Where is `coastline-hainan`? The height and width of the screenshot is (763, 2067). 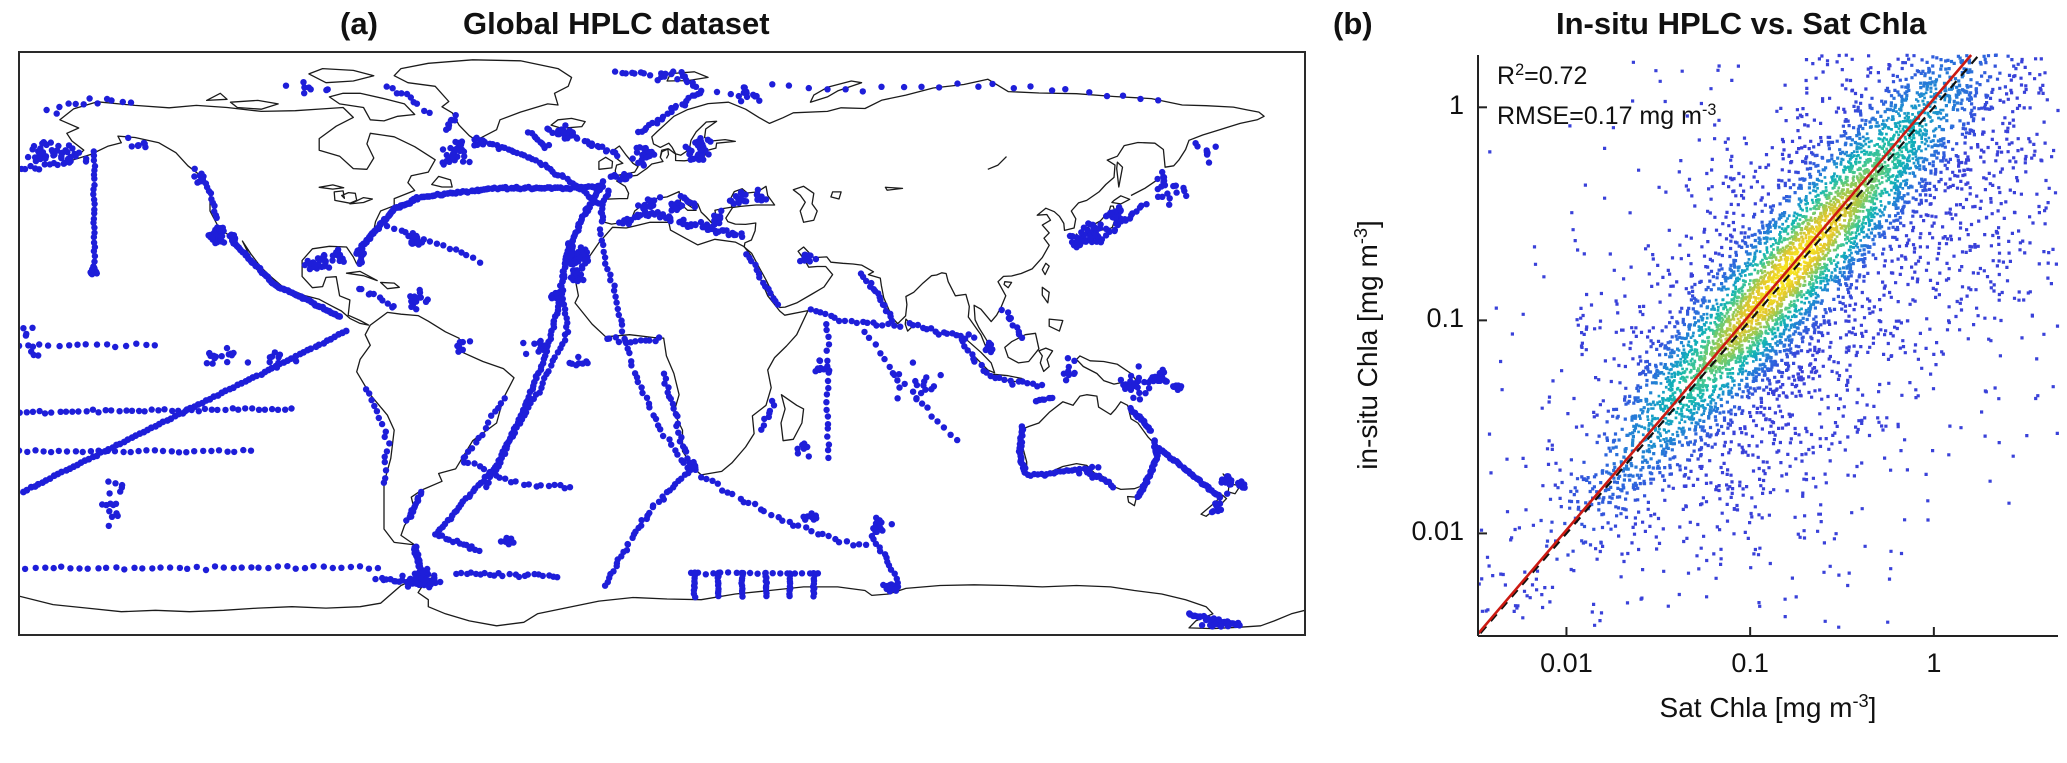
coastline-hainan is located at coordinates (1008, 285).